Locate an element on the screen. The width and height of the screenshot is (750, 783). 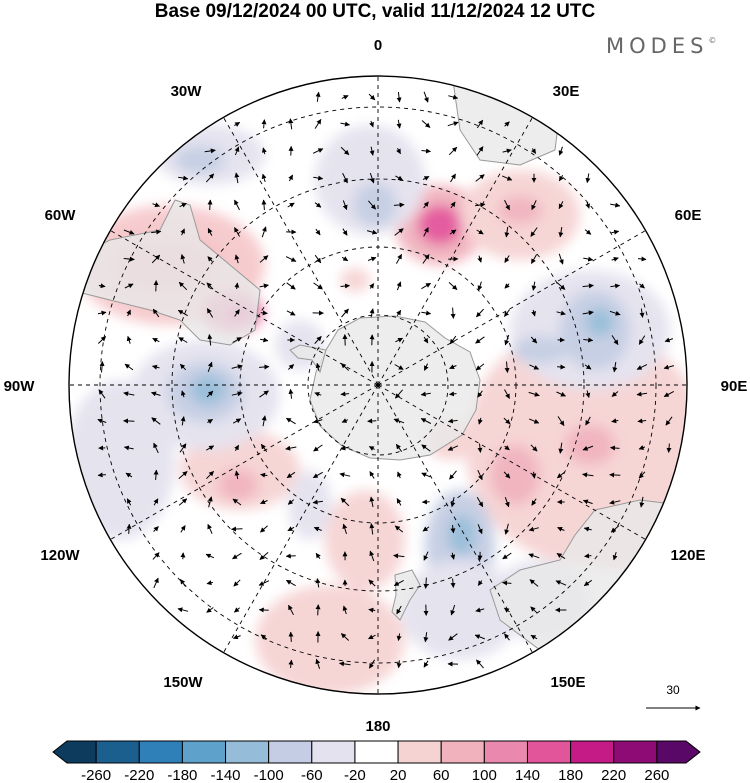
brand-mark: © is located at coordinates (712, 40).